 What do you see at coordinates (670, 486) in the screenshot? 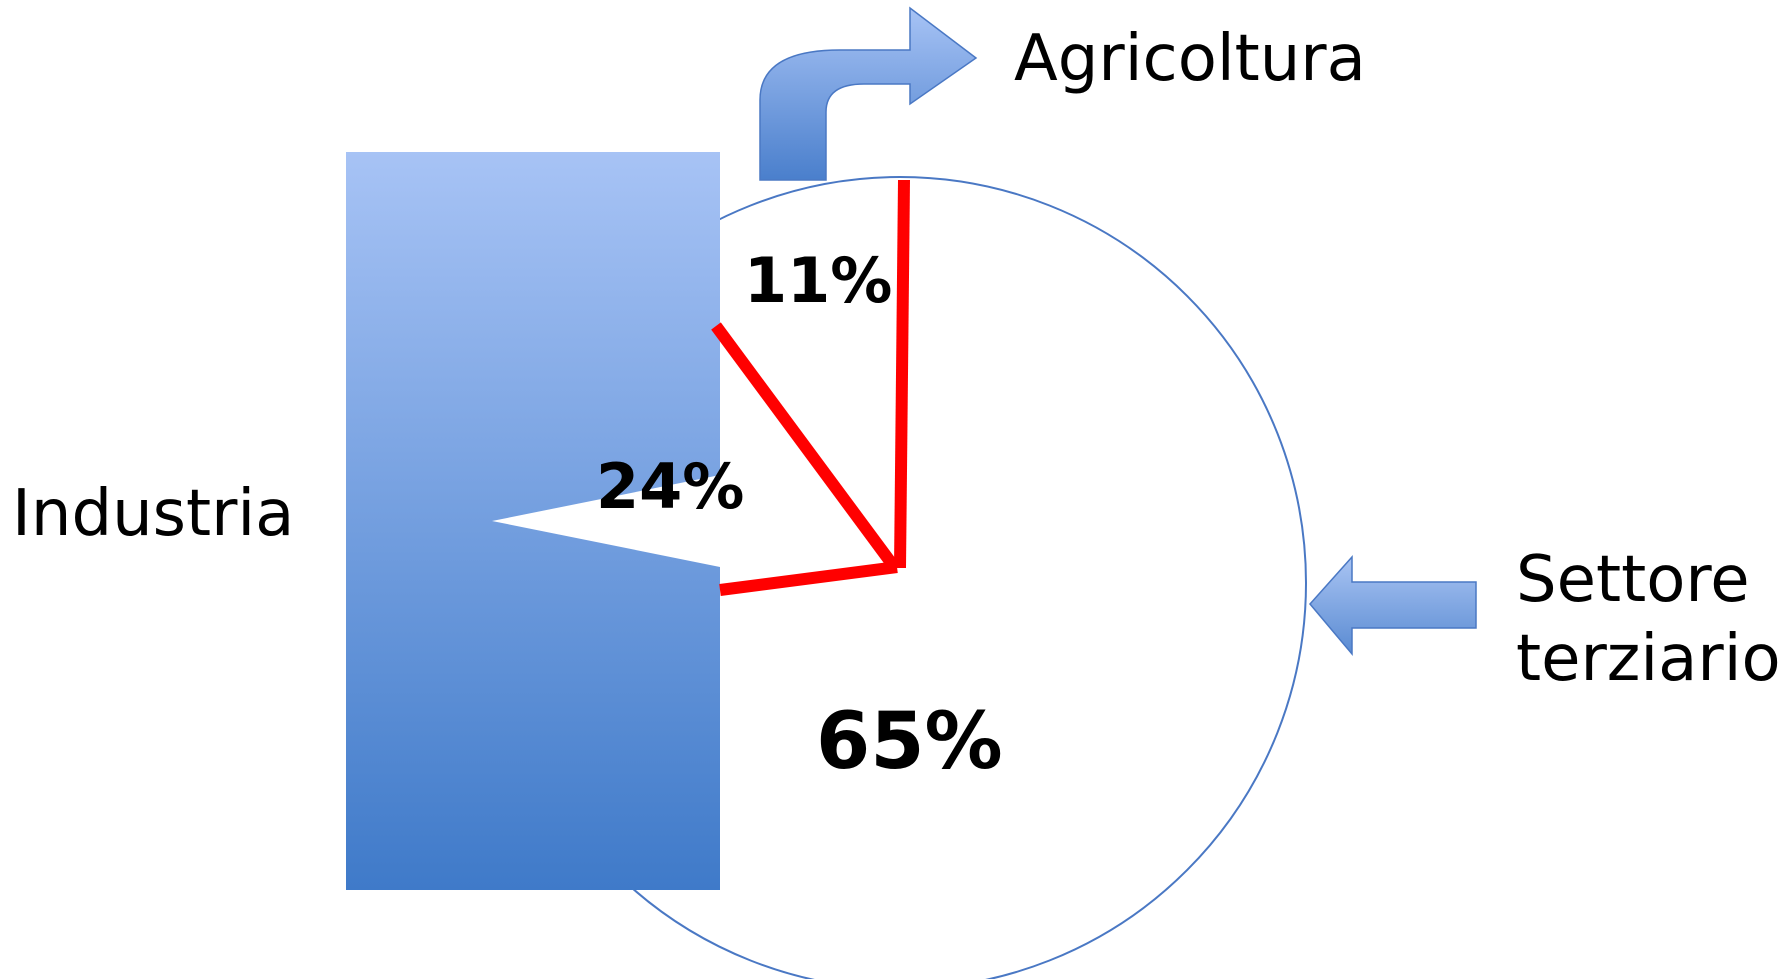
I see `pct-label-industria: 24%` at bounding box center [670, 486].